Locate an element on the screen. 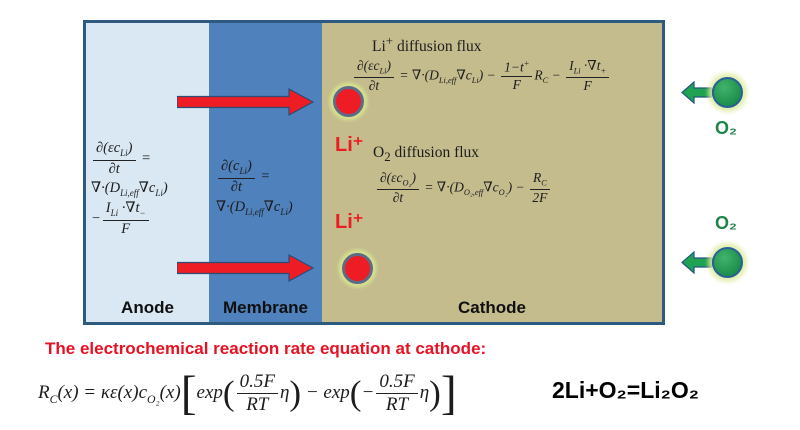 Image resolution: width=800 pixels, height=430 pixels. li-flux-right-arrow-icon-top is located at coordinates (246, 102).